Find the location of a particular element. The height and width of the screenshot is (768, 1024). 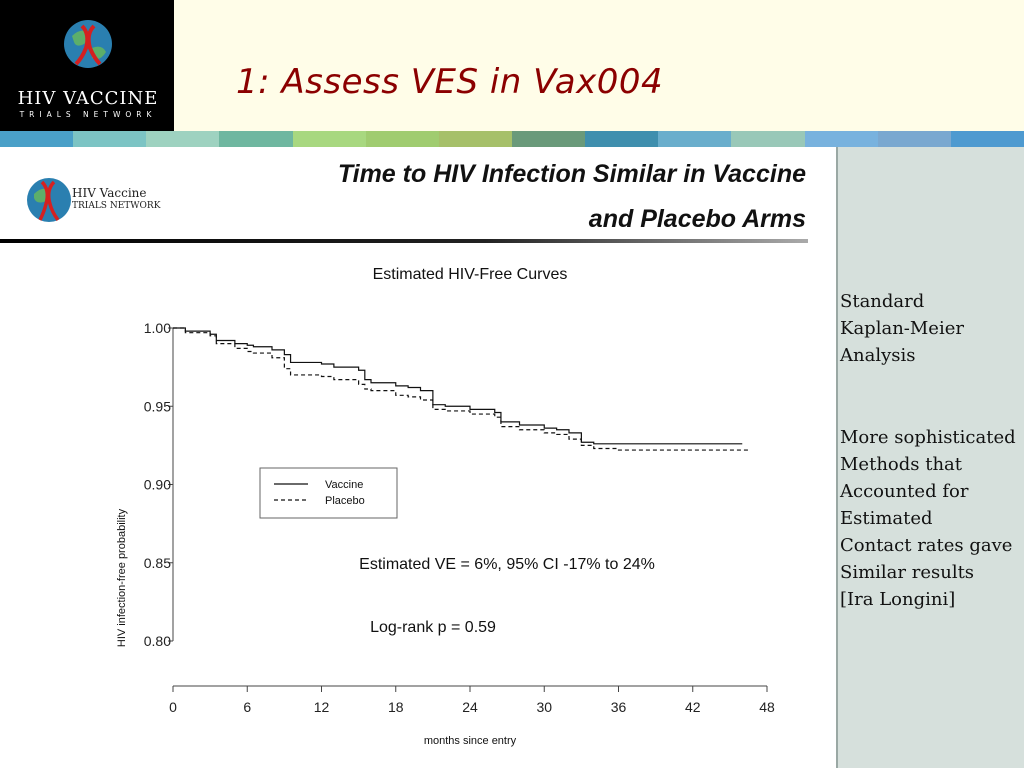

ve-annotation: Estimated VE = 6%, 95% CI -17% to 24% is located at coordinates (507, 564).